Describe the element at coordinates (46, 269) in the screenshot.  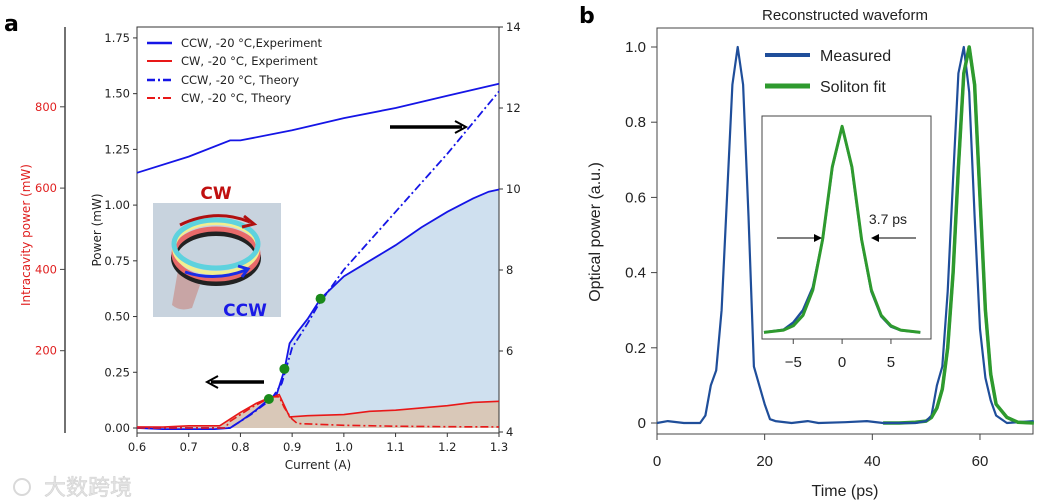
I see `intracavity-tick-label: 400` at that location.